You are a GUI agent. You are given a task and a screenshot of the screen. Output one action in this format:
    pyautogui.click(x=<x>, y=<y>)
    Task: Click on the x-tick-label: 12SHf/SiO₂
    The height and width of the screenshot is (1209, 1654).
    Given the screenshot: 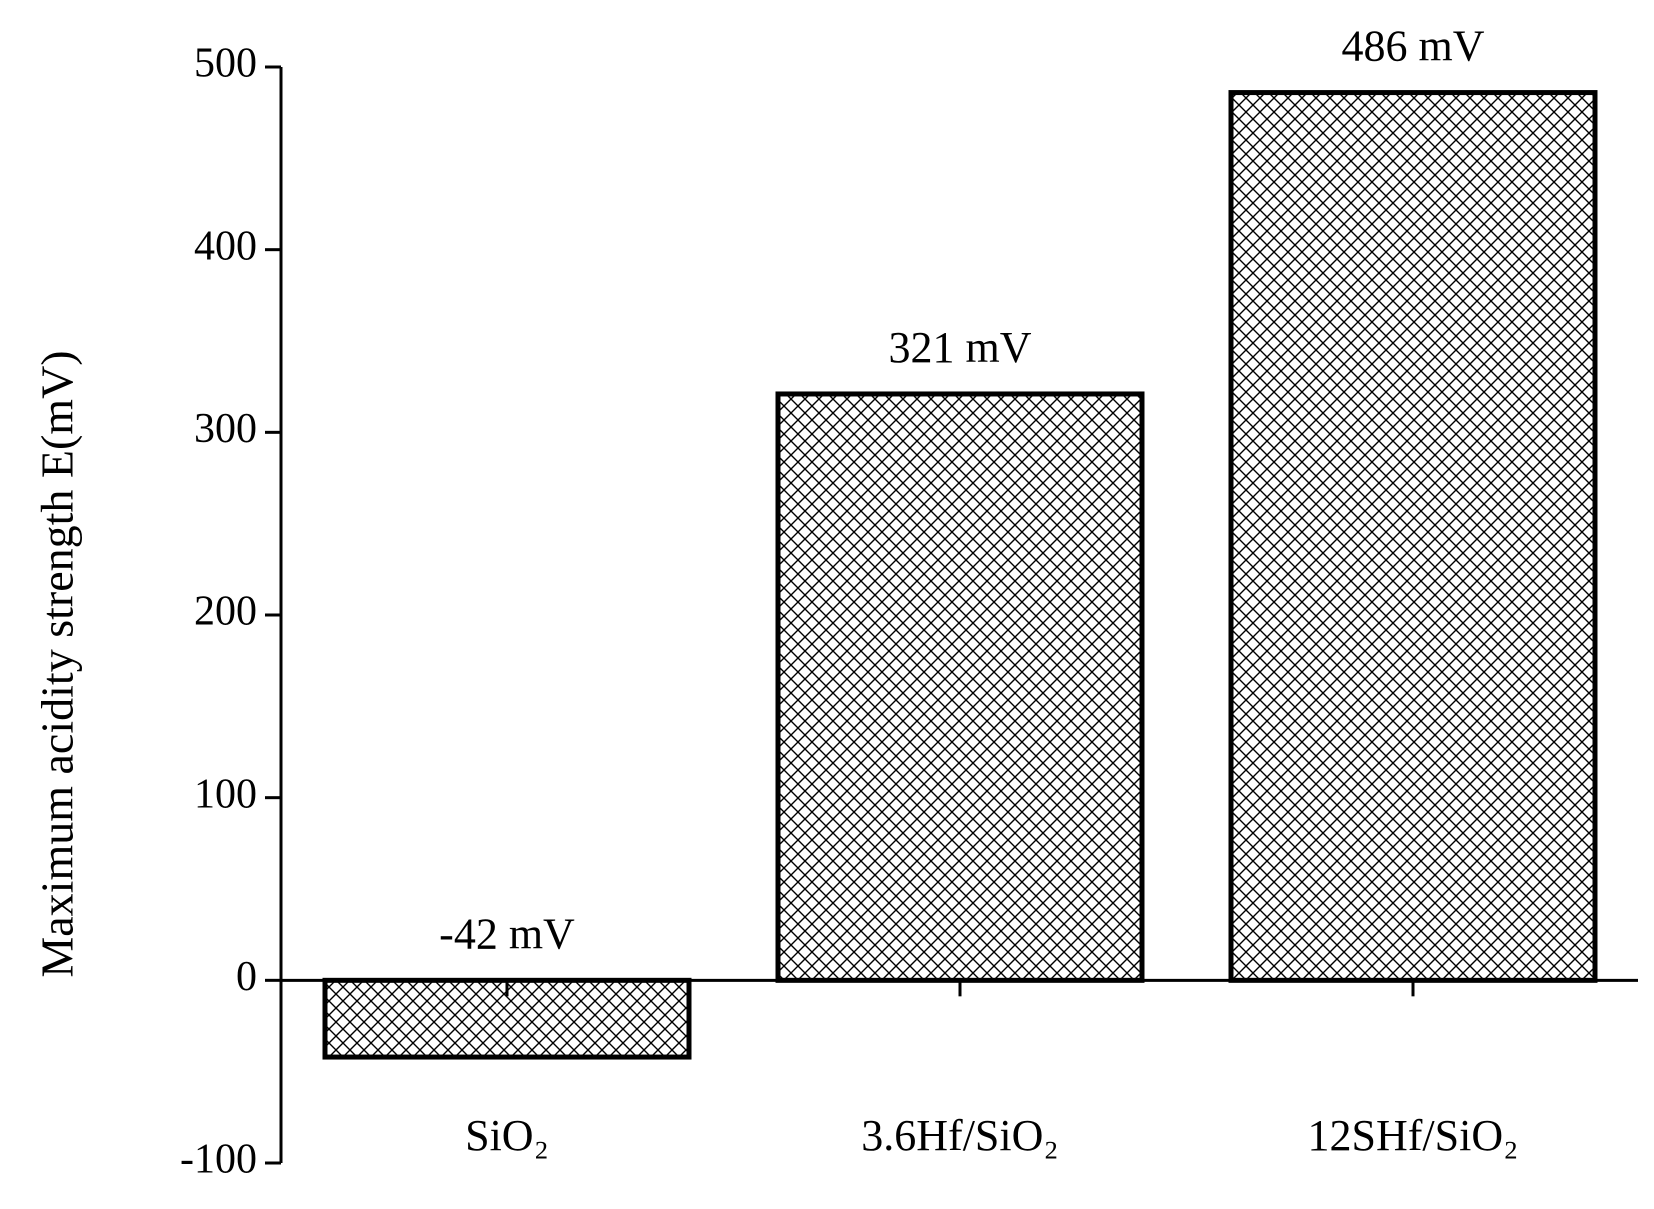 What is the action you would take?
    pyautogui.click(x=1413, y=1135)
    